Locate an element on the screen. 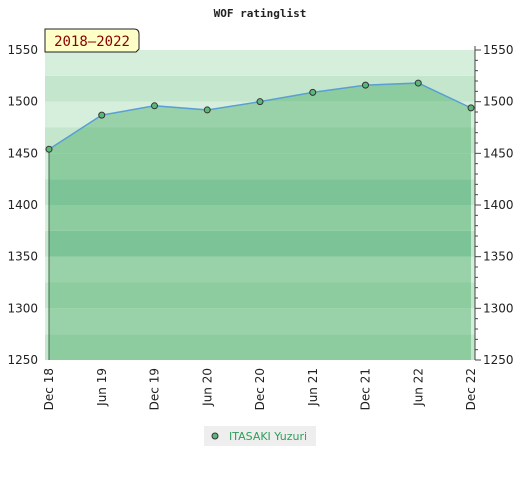 The width and height of the screenshot is (520, 480). x-tick-label: Jun 19 is located at coordinates (102, 387).